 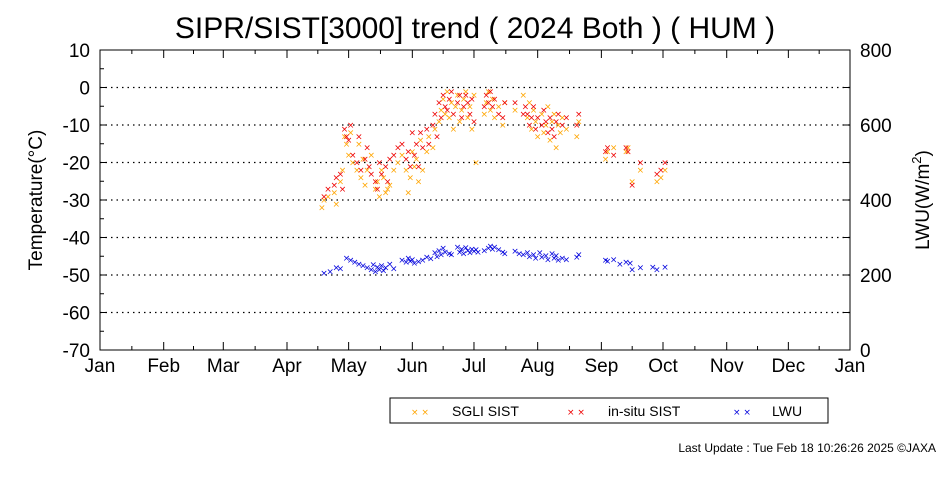 I want to click on legend-label-sgli-sist: SGLI SIST, so click(x=485, y=411).